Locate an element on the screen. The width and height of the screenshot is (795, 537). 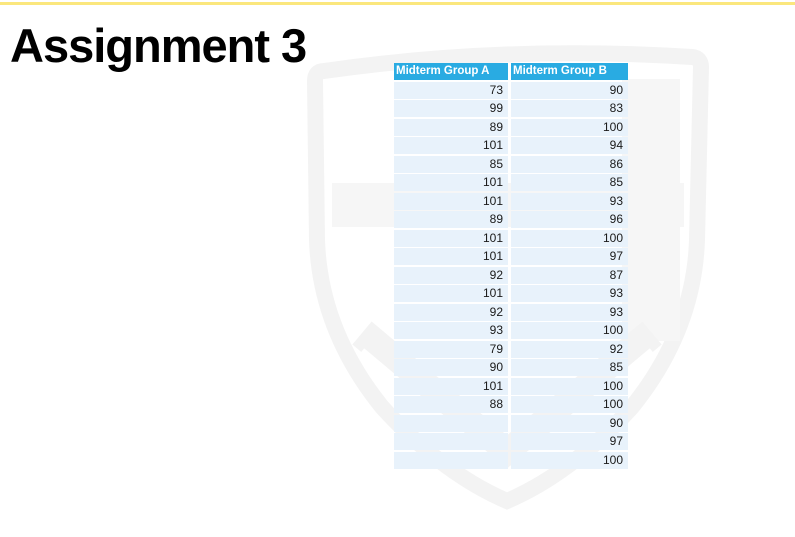
table-row: 92 93 is located at coordinates (511, 312).